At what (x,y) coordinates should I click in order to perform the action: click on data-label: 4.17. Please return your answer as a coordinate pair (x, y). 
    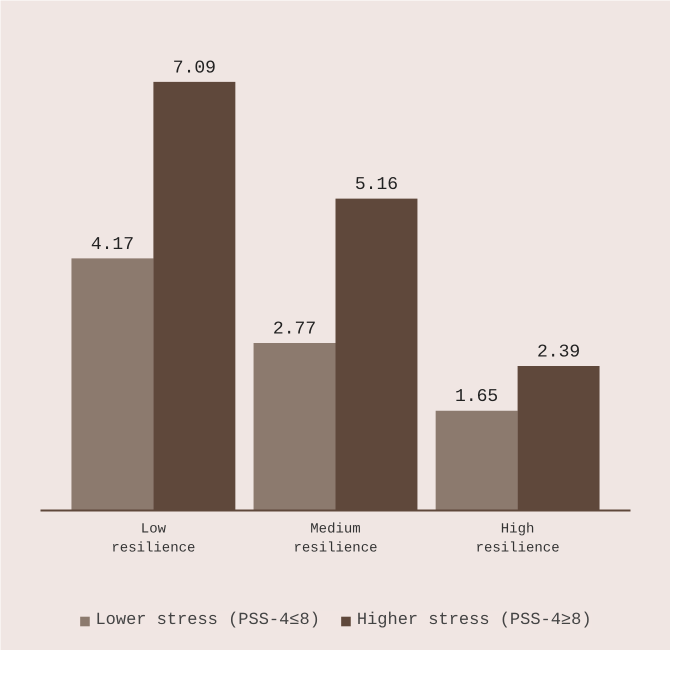
    Looking at the image, I should click on (112, 244).